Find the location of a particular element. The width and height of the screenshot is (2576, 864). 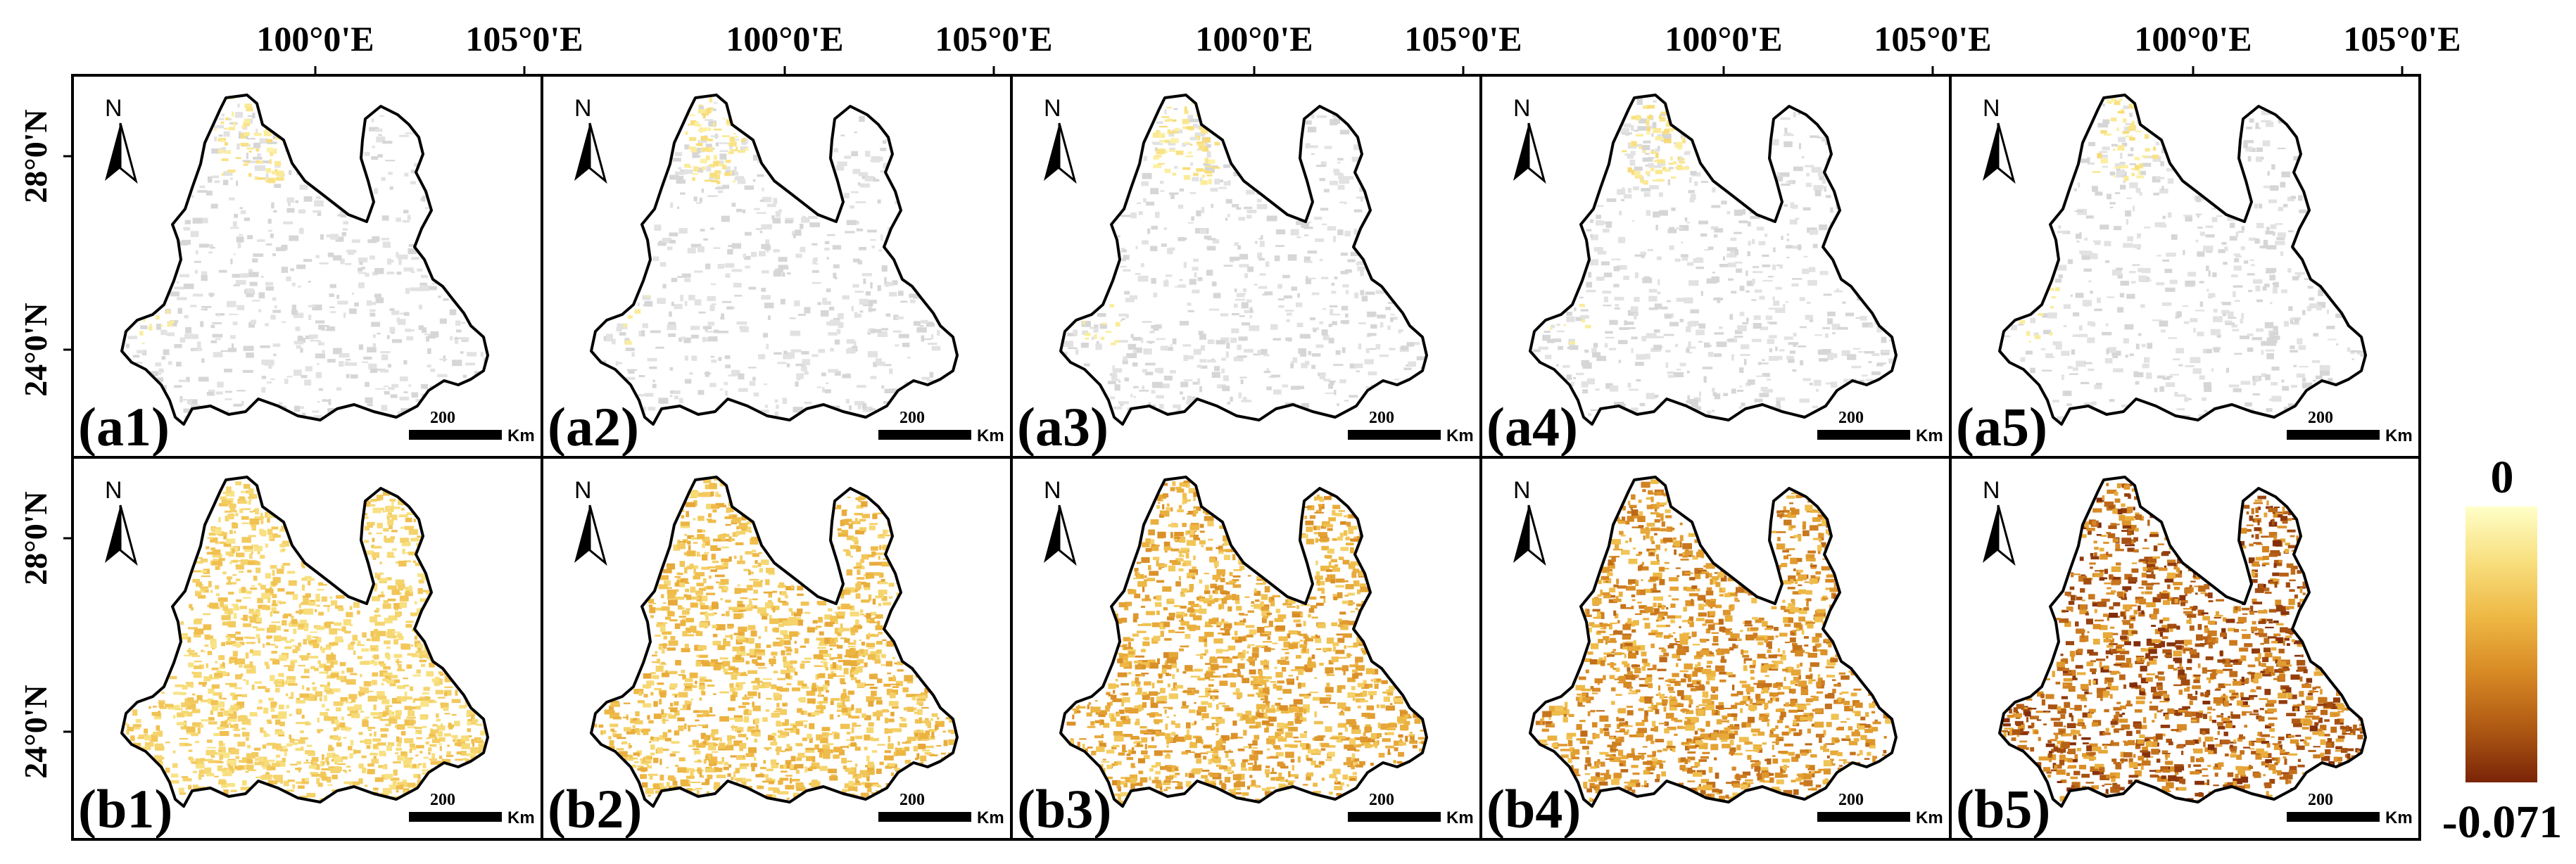

map-panel-a5: N (a5) 200 Km is located at coordinates (2185, 266).